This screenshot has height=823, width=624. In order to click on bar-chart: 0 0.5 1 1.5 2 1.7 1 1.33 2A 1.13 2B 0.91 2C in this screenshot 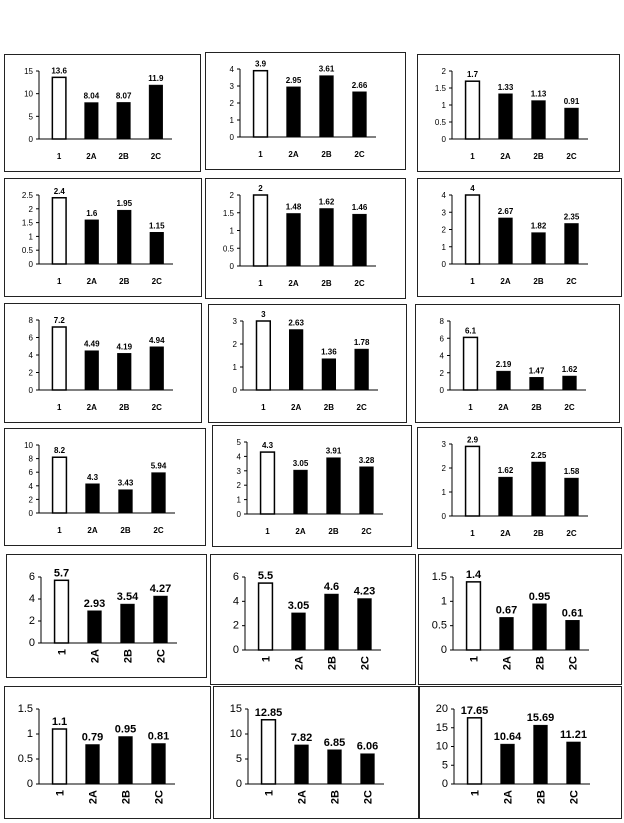, I will do `click(511, 114)`.